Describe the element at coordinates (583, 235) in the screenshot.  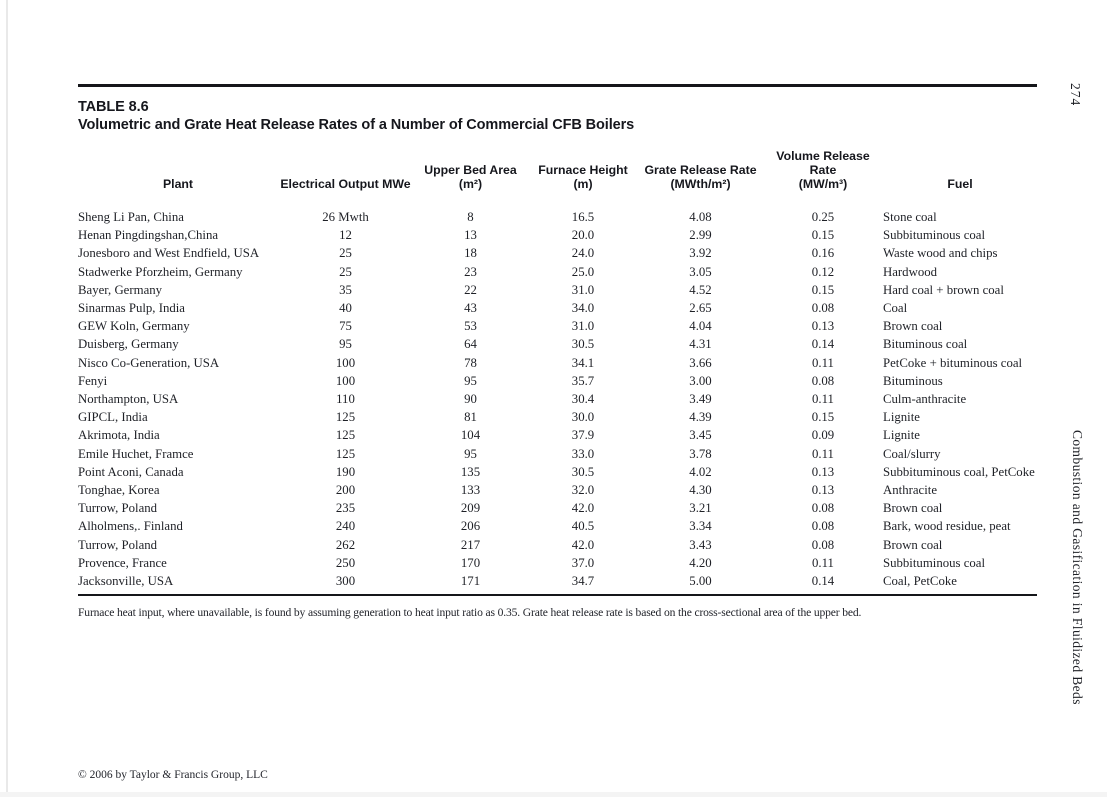
I see `value-cell: 20.0` at that location.